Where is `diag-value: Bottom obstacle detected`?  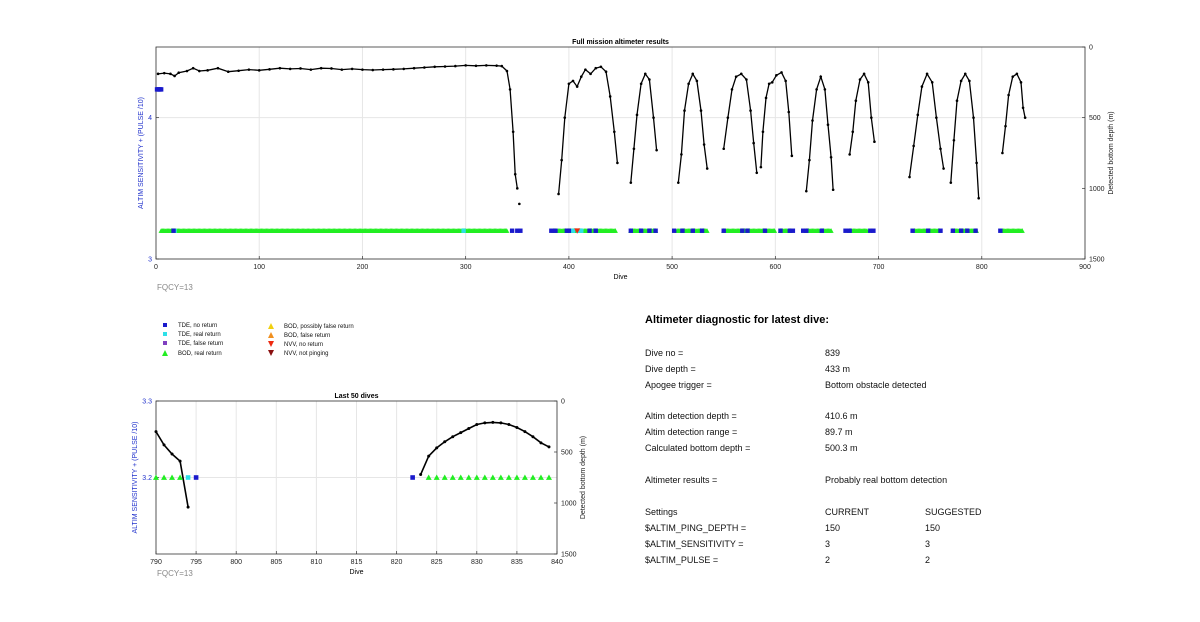 diag-value: Bottom obstacle detected is located at coordinates (876, 385).